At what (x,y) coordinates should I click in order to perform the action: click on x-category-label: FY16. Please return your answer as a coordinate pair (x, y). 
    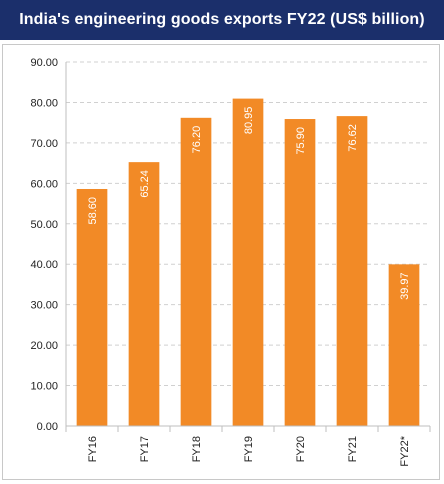
    Looking at the image, I should click on (93, 449).